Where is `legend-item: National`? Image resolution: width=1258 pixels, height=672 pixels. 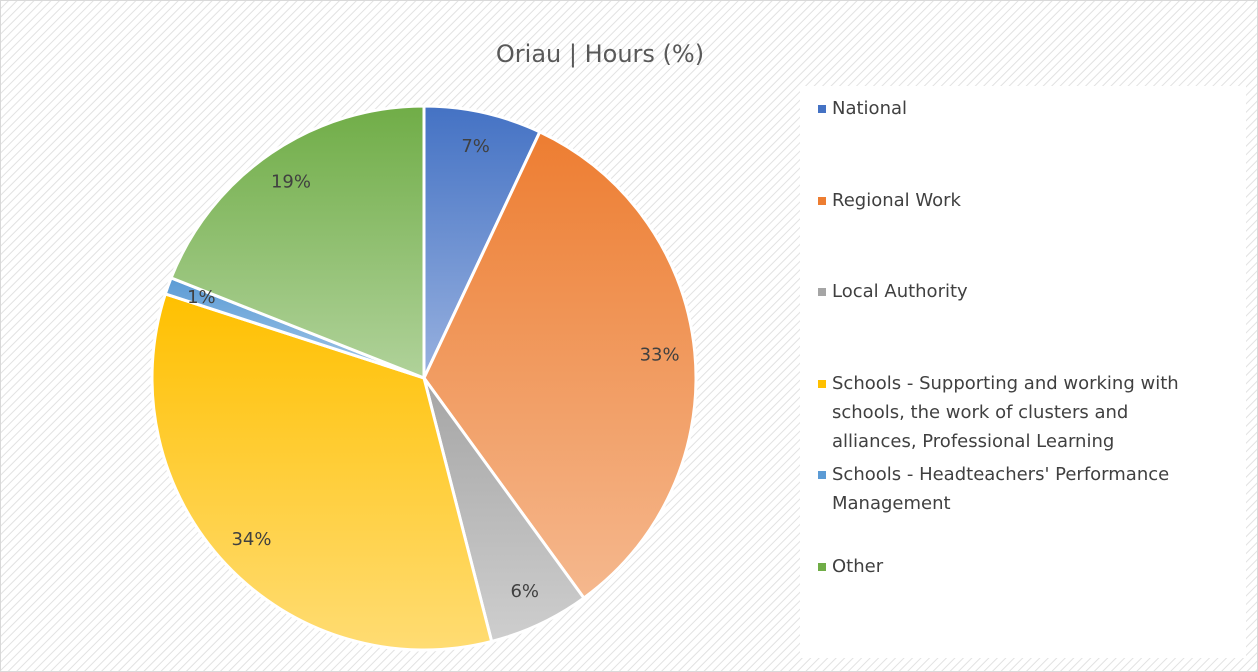
legend-item: National is located at coordinates (1018, 108).